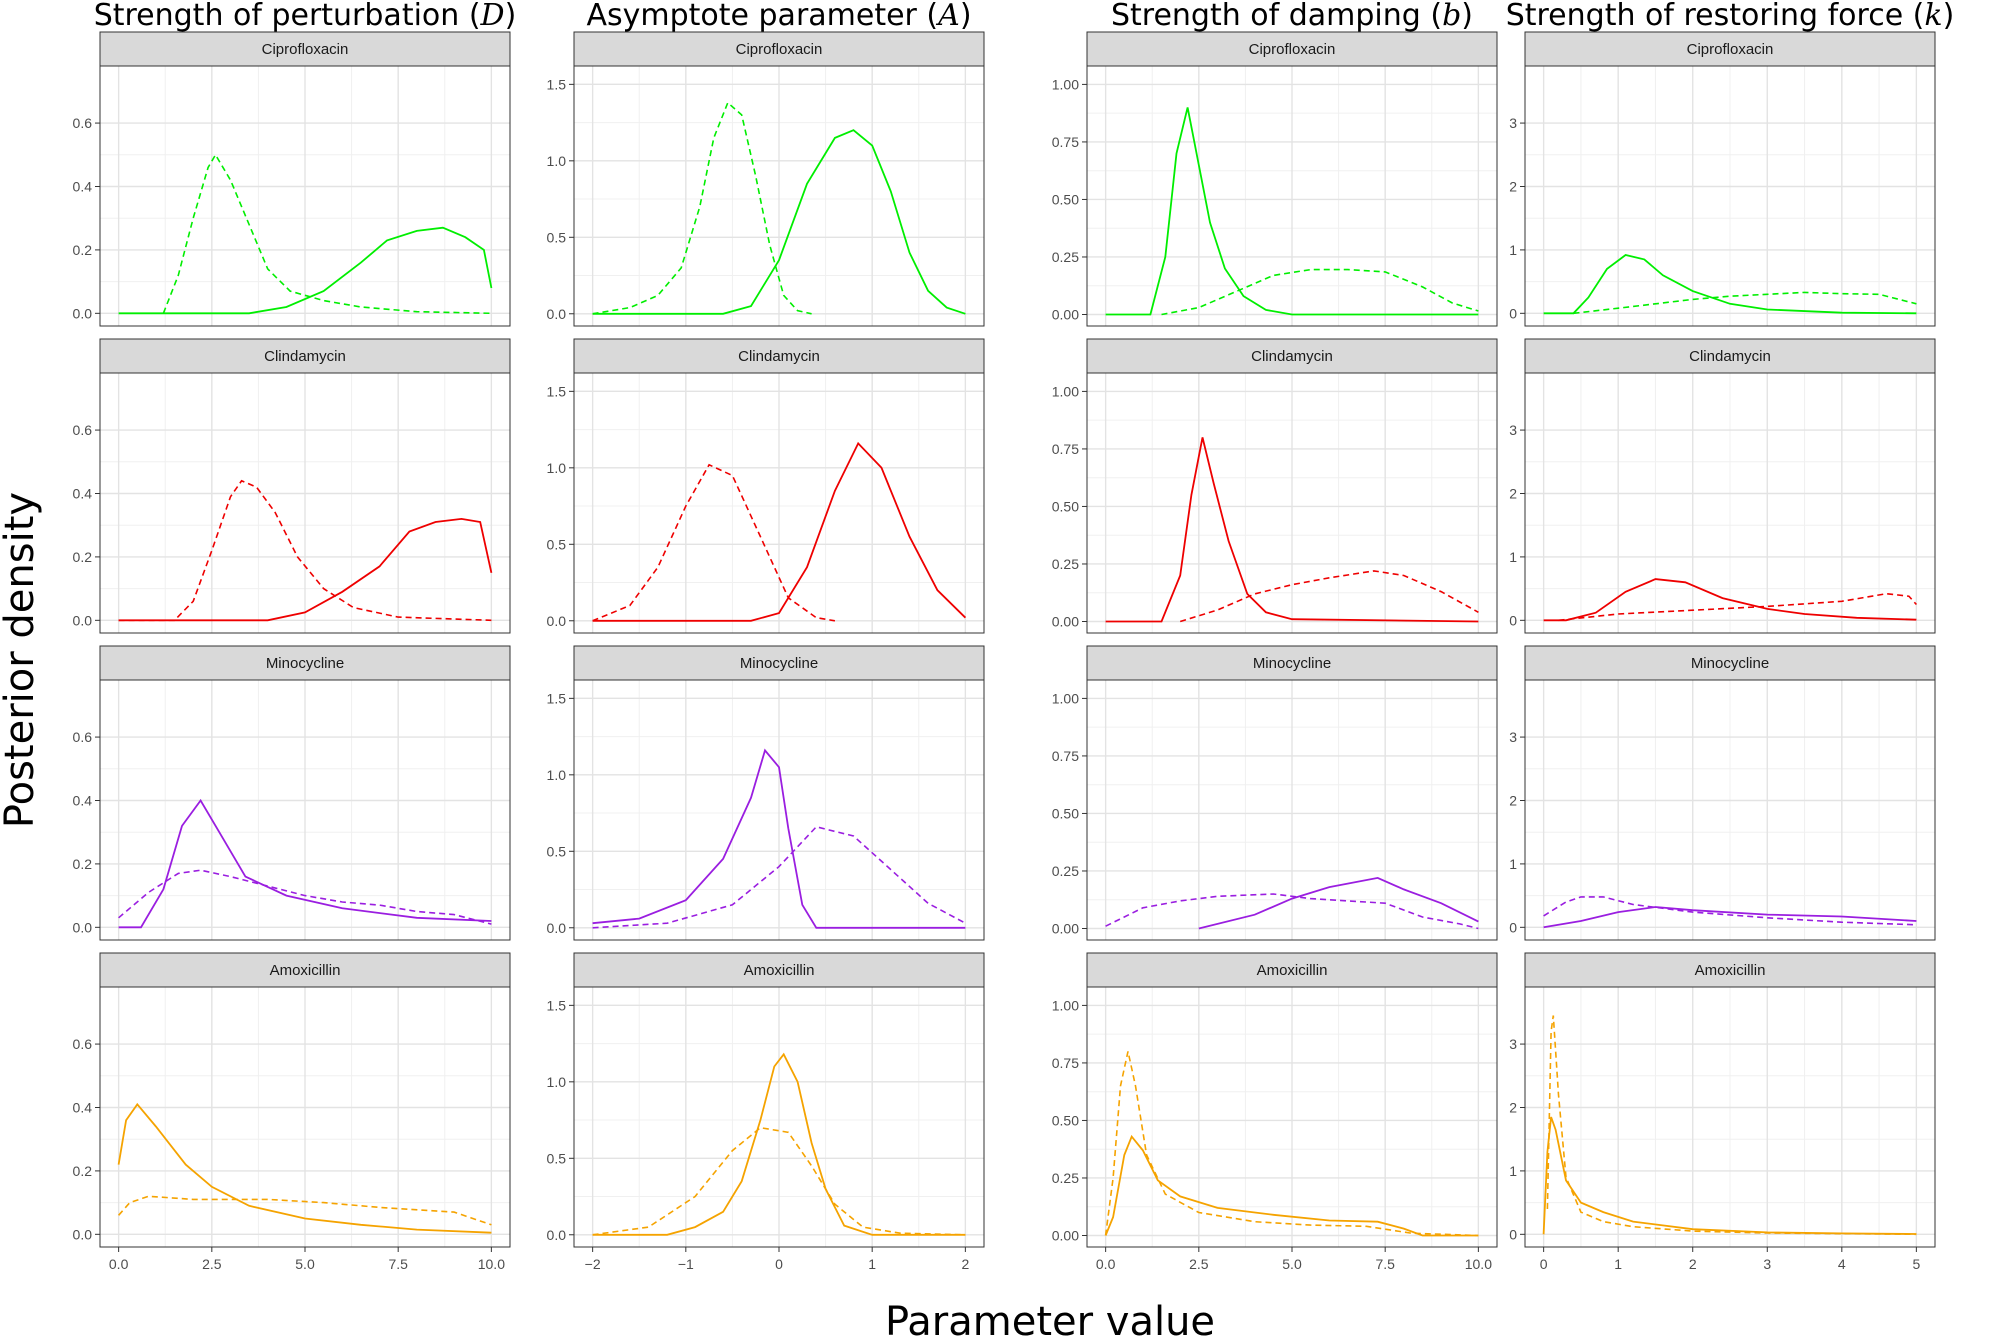  What do you see at coordinates (778, 16) in the screenshot?
I see `column-title-2: Asymptote parameter (A)` at bounding box center [778, 16].